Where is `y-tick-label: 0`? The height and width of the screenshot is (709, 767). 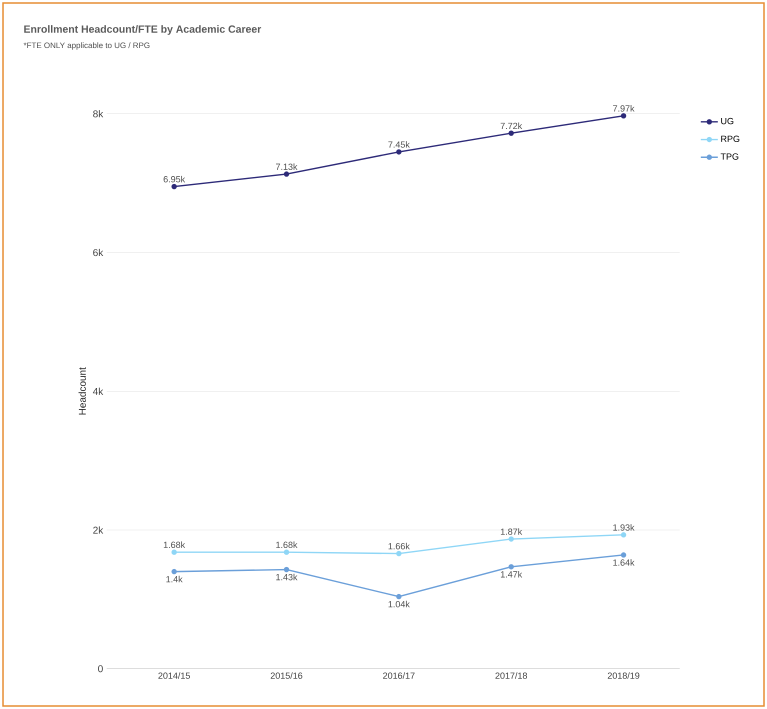 y-tick-label: 0 is located at coordinates (100, 668).